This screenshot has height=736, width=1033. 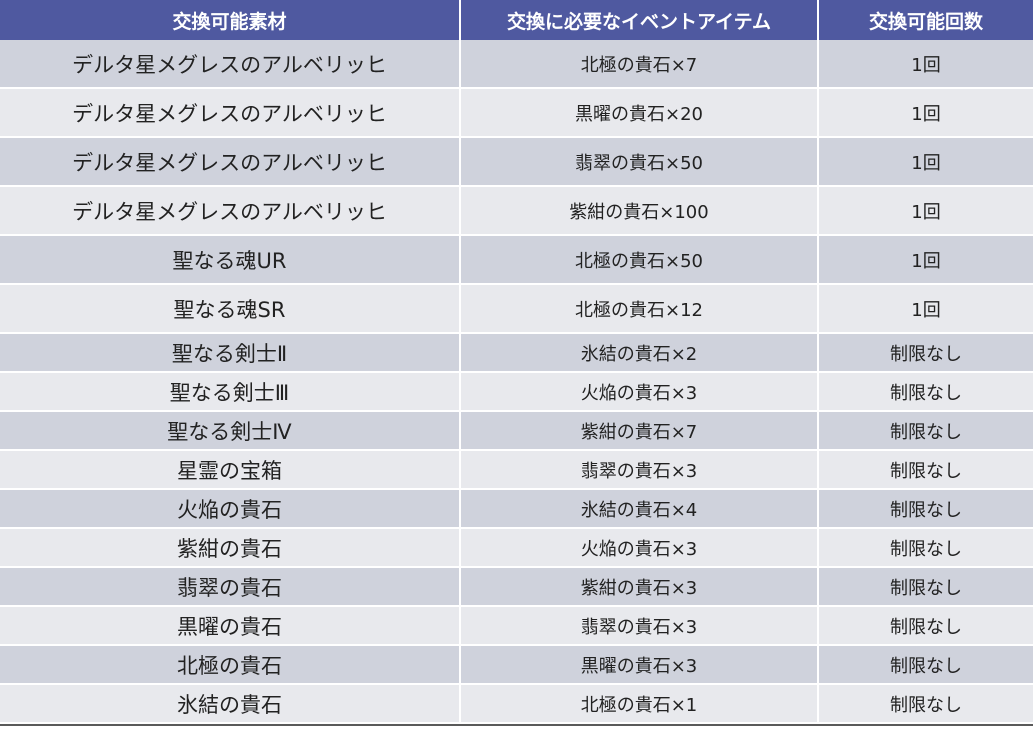 I want to click on header-required-item: 交換に必要なイベントアイテム, so click(x=639, y=20).